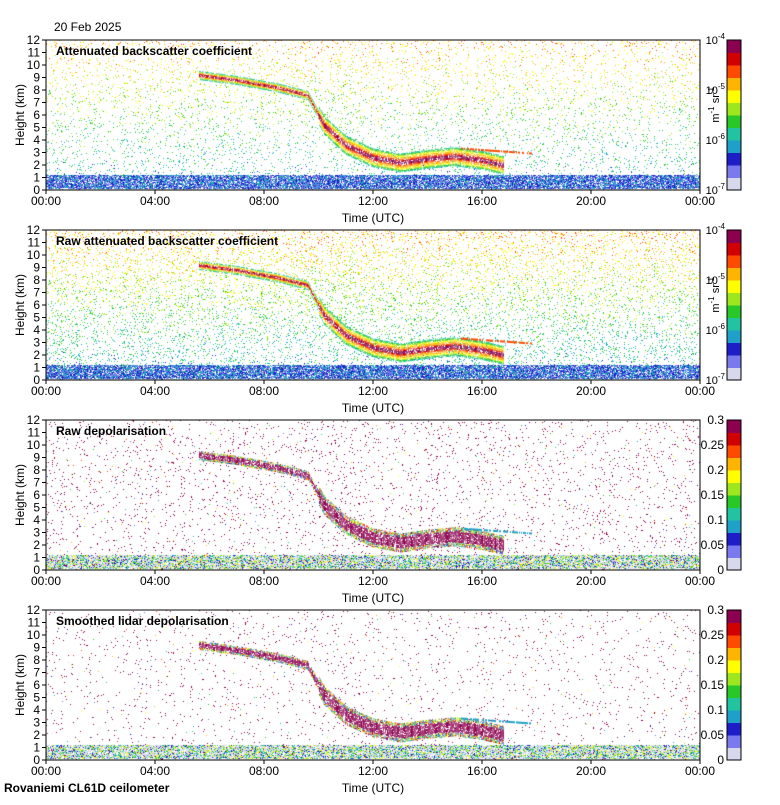 The height and width of the screenshot is (805, 780). I want to click on colorbar-tick-label: 0.15, so click(713, 685).